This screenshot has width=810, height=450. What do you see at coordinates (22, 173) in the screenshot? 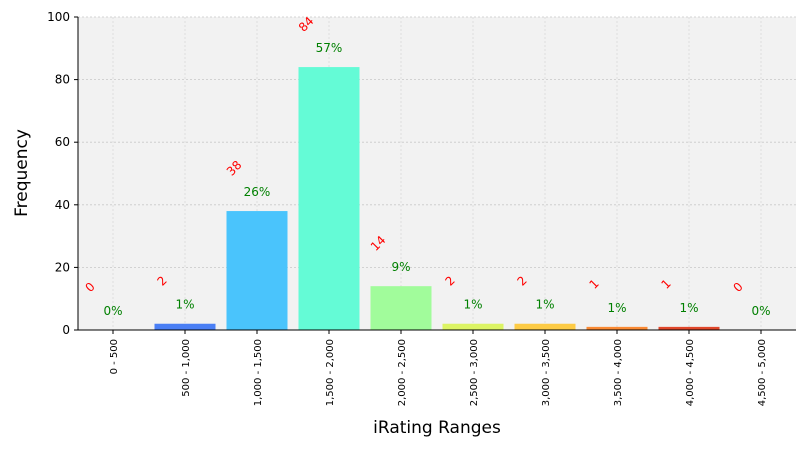
I see `y-axis-title: Frequency` at bounding box center [22, 173].